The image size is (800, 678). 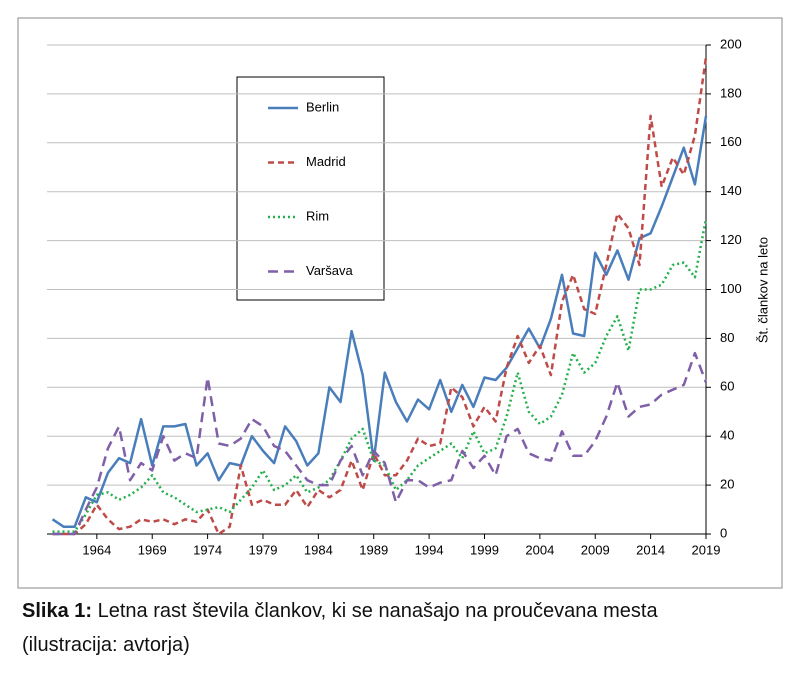 I want to click on x-tick-label: 1984, so click(x=318, y=549).